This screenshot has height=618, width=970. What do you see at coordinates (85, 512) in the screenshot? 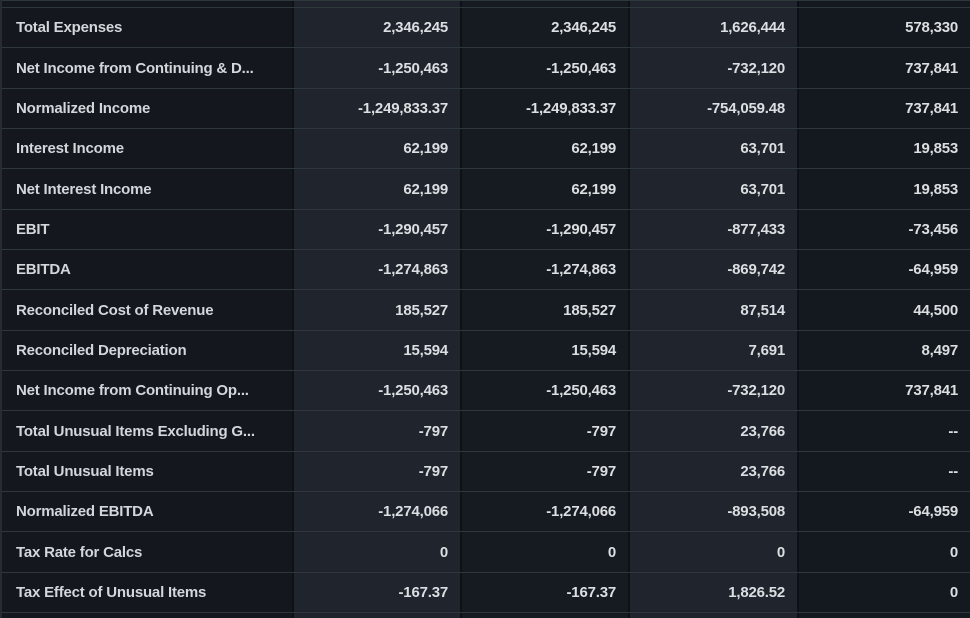
I see `row-label: Normalized EBITDA` at bounding box center [85, 512].